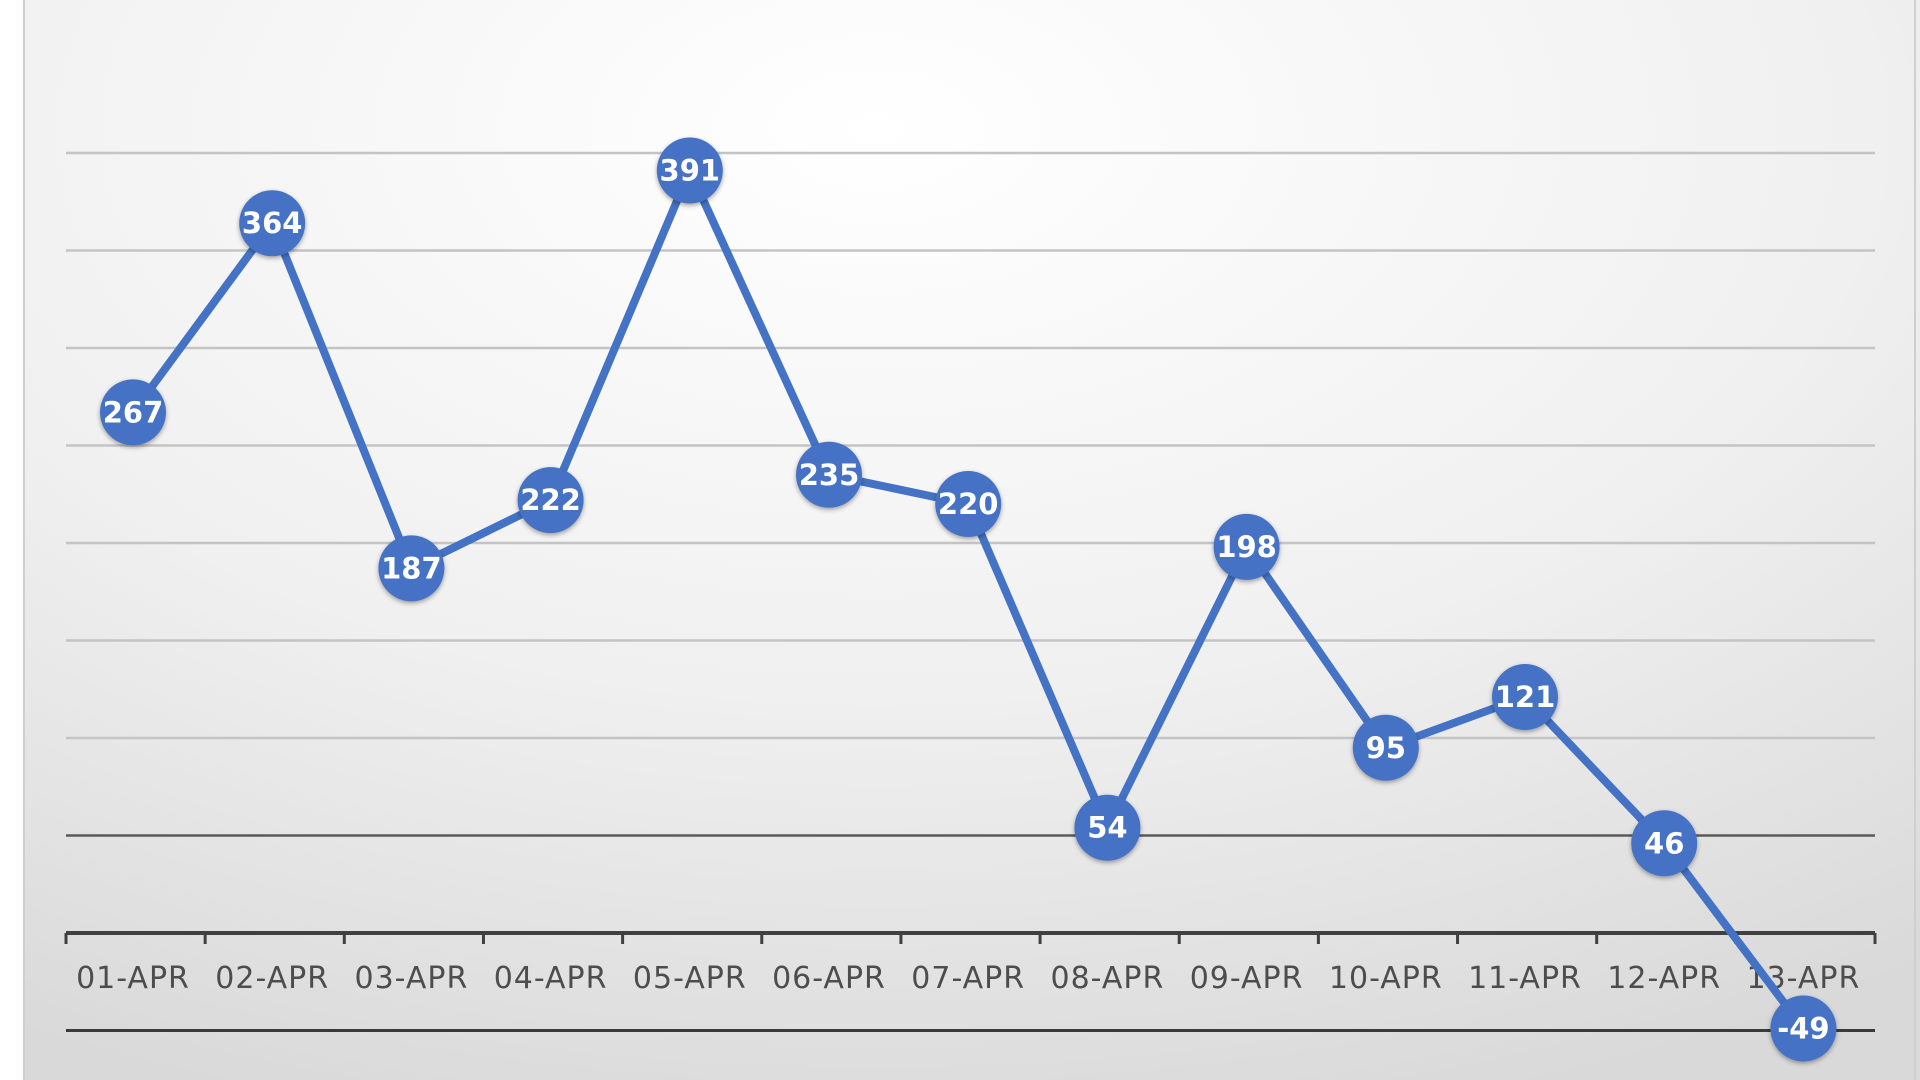 The image size is (1920, 1080). I want to click on x-tick-label: 06-APR, so click(829, 978).